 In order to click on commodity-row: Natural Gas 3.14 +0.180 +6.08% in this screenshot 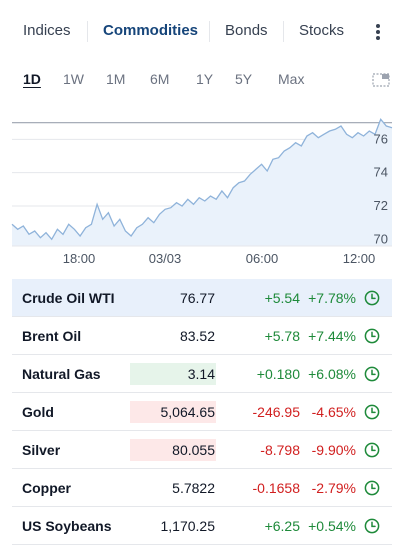, I will do `click(202, 374)`.